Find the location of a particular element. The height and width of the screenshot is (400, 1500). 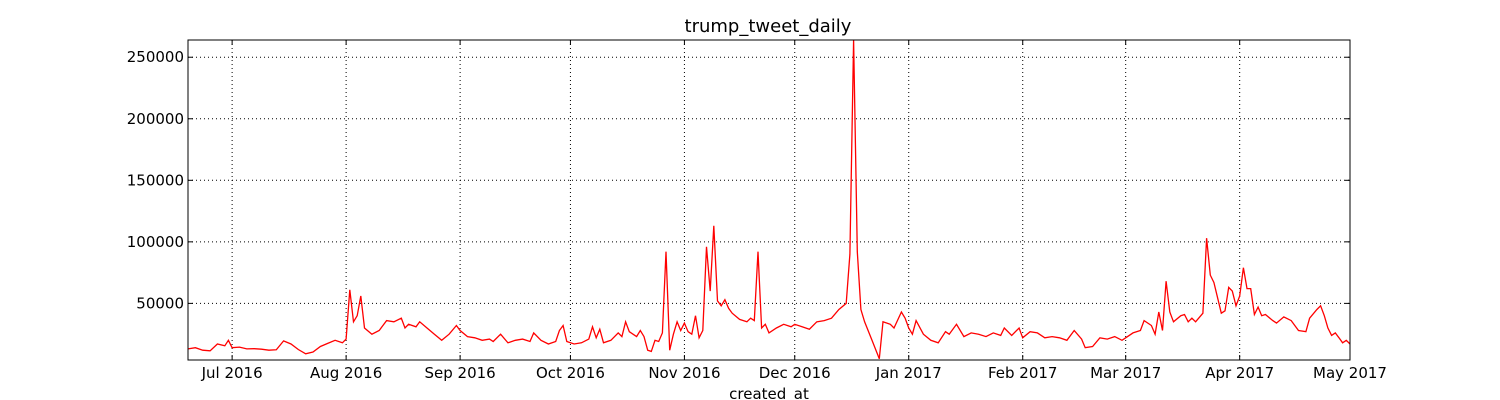

x-tick-label: Nov 2016 is located at coordinates (684, 373).